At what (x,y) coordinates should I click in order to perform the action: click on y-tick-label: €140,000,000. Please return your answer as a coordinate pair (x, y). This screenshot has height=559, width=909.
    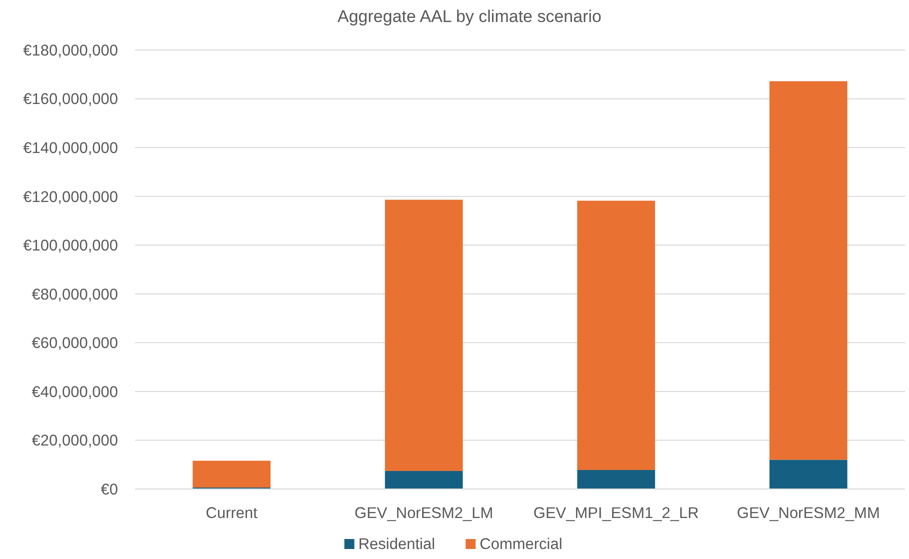
    Looking at the image, I should click on (70, 148).